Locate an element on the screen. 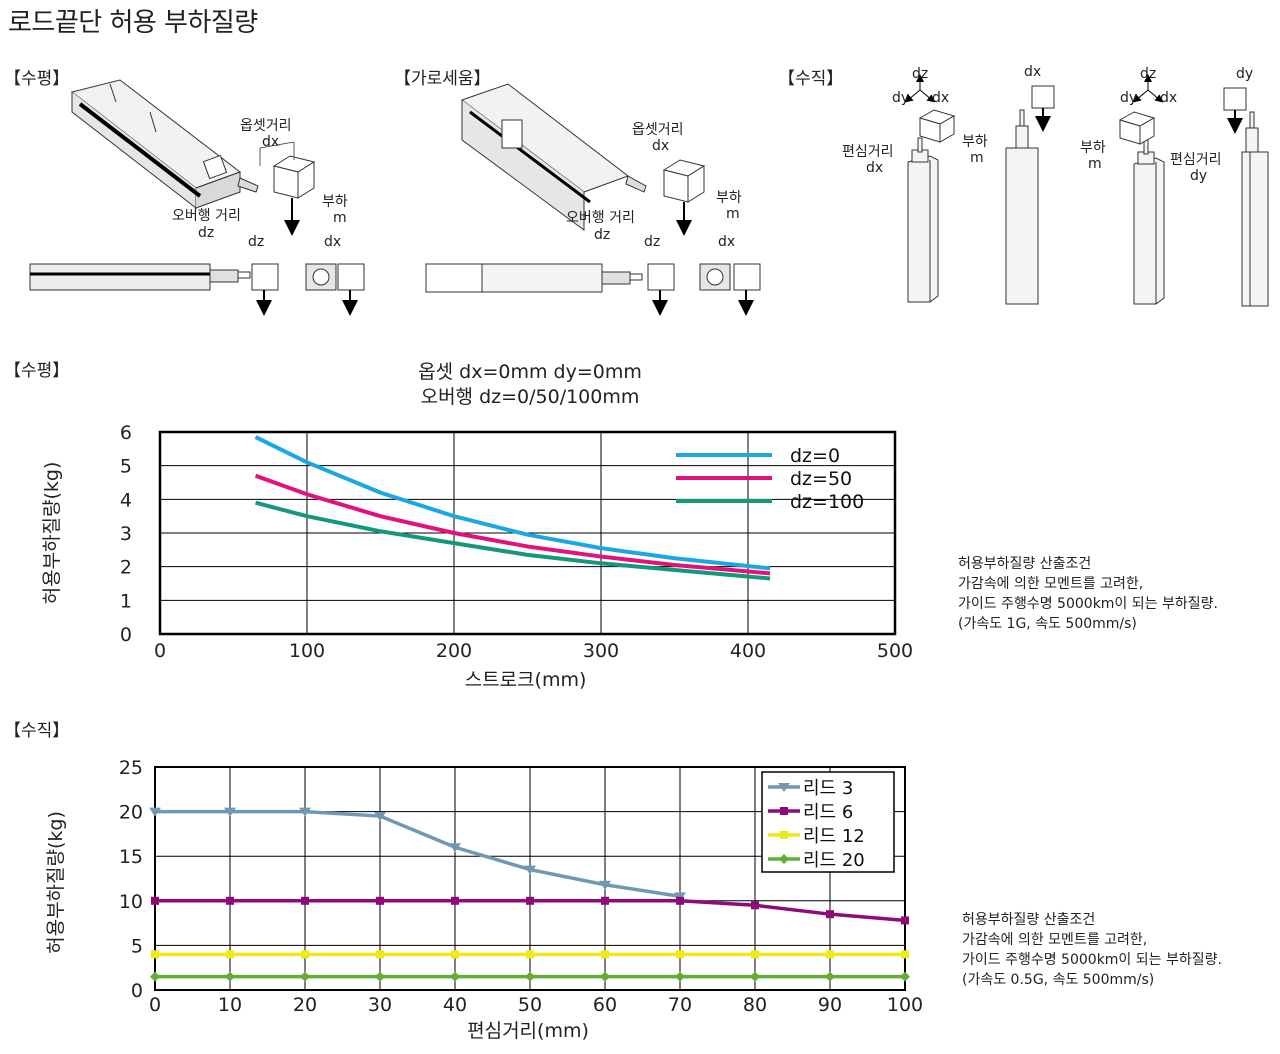 This screenshot has width=1280, height=1054. chart1-ylabel: 허용부하질량(kg) is located at coordinates (52, 533).